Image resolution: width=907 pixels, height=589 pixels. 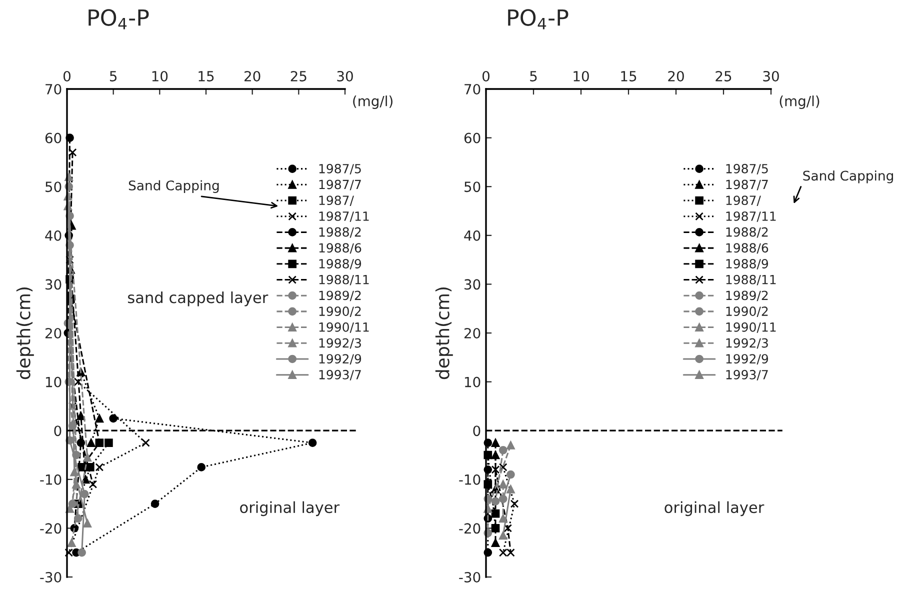 What do you see at coordinates (848, 177) in the screenshot?
I see `text: Sand Capping` at bounding box center [848, 177].